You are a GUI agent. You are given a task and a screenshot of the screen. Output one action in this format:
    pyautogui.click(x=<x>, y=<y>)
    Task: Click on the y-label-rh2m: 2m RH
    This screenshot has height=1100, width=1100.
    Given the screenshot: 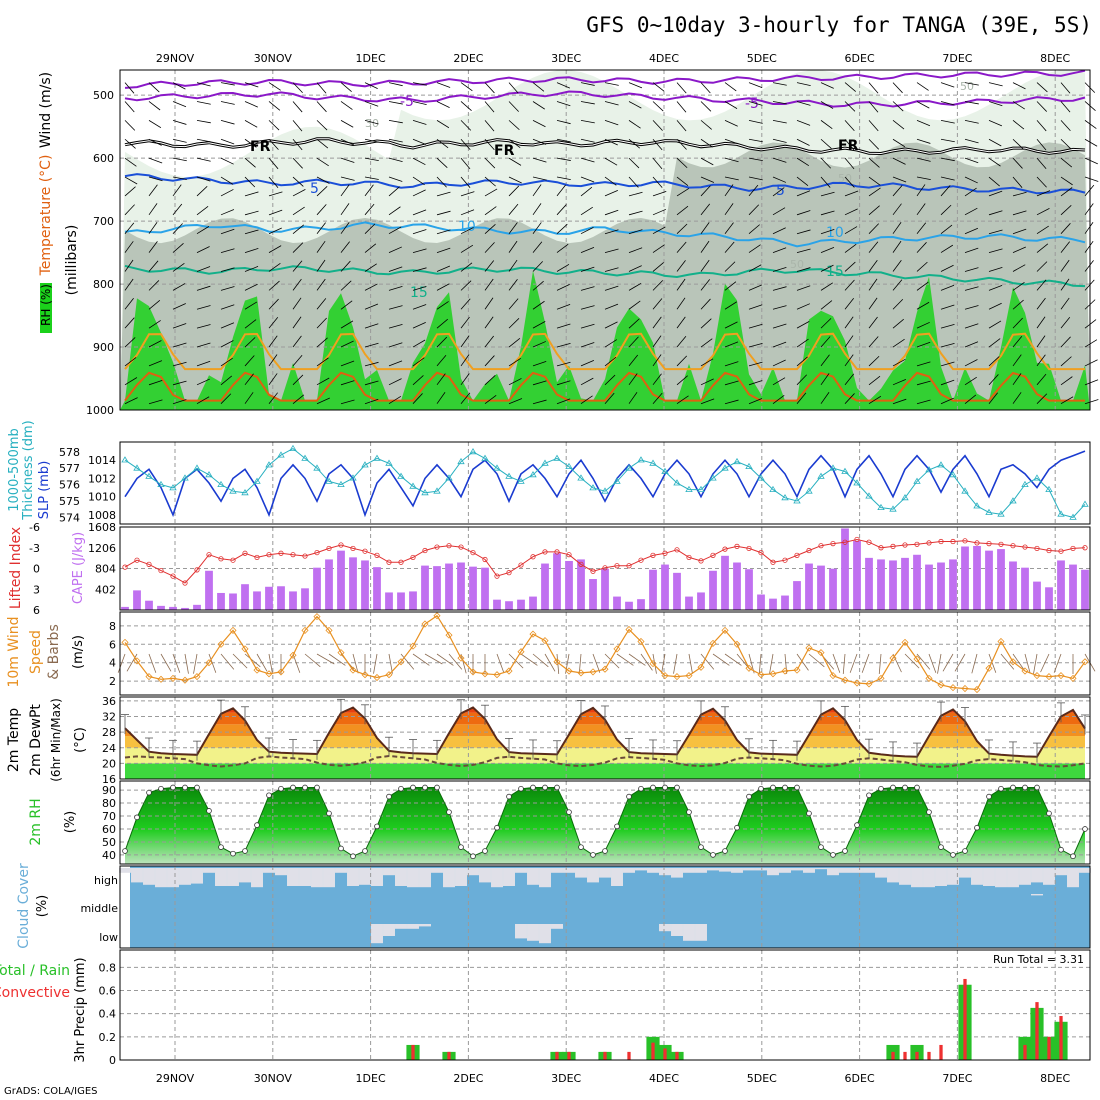 What is the action you would take?
    pyautogui.click(x=36, y=821)
    